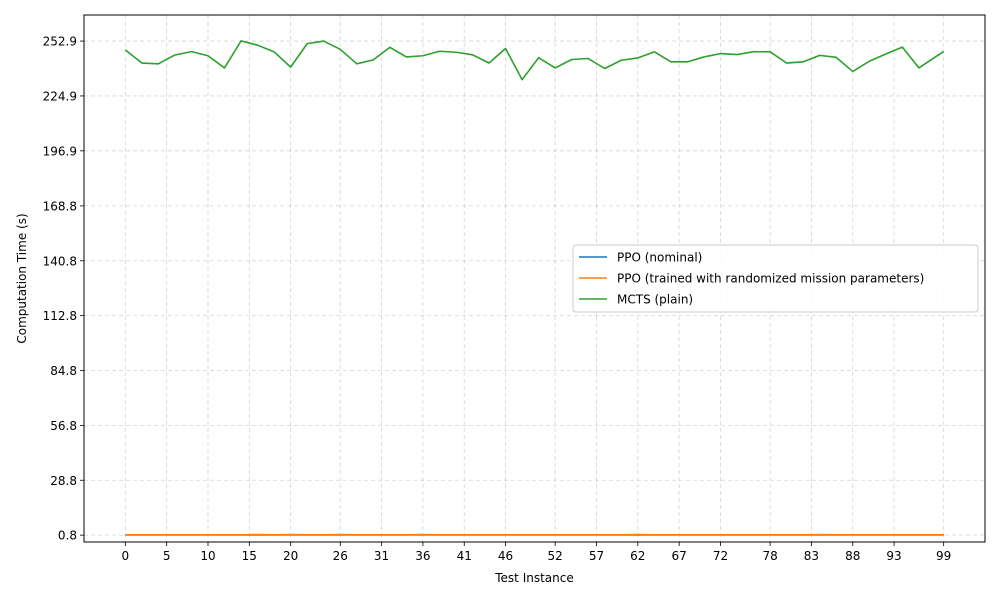  What do you see at coordinates (290, 556) in the screenshot?
I see `x-tick-label: 20` at bounding box center [290, 556].